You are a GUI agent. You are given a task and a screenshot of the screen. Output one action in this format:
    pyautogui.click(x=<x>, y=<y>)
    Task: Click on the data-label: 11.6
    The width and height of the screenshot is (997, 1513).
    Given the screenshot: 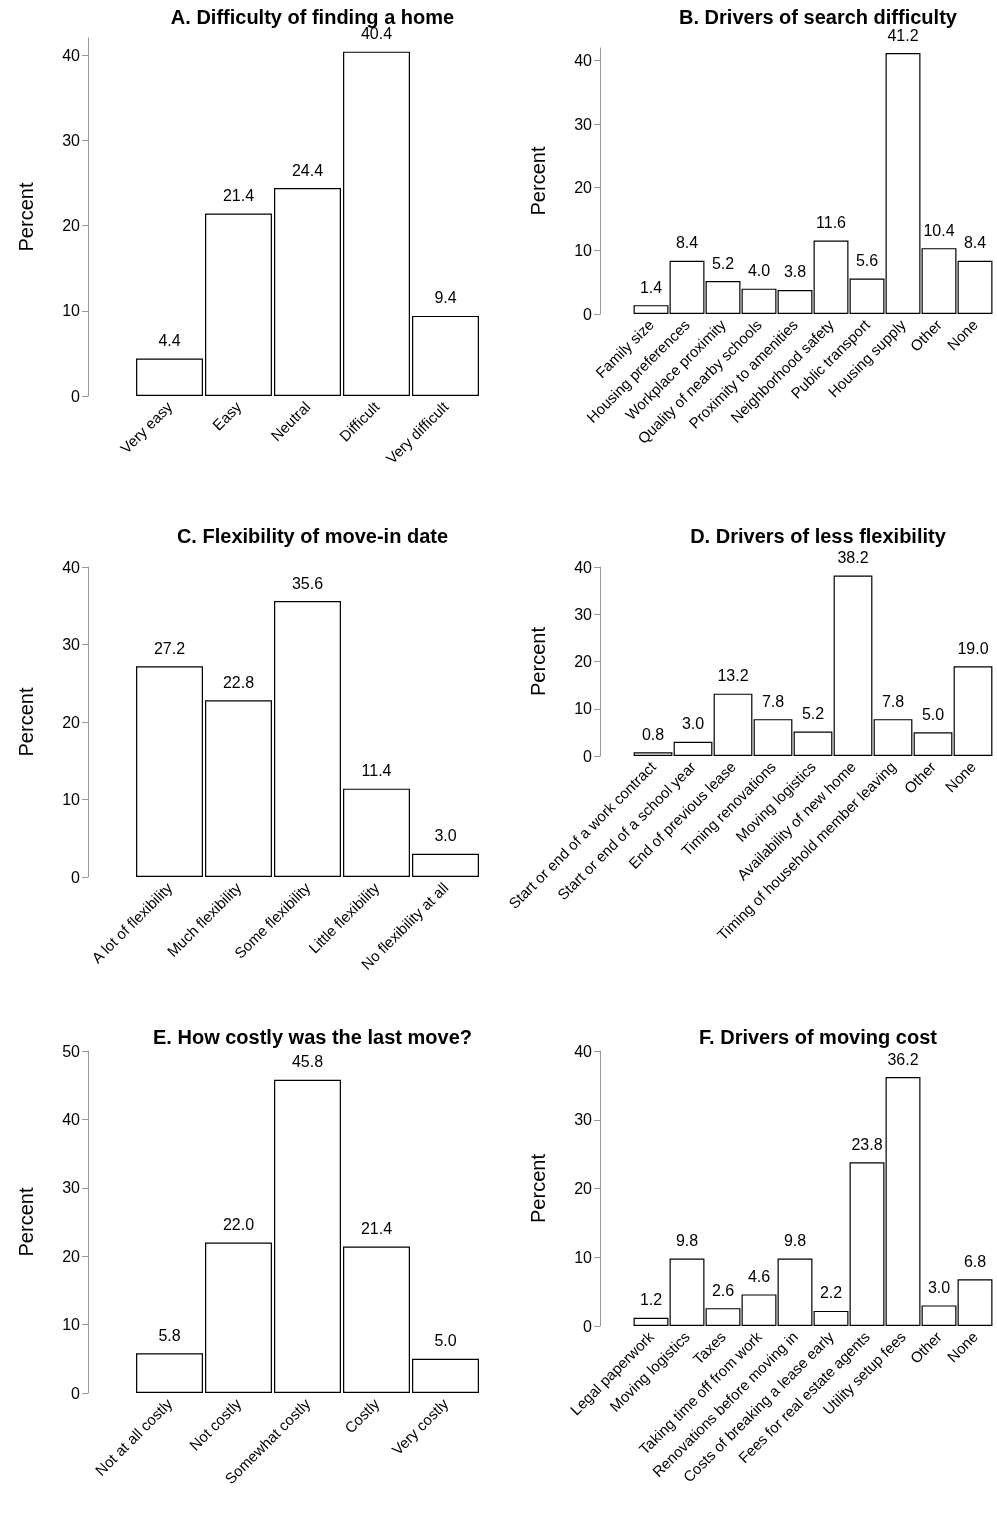 What is the action you would take?
    pyautogui.click(x=831, y=223)
    